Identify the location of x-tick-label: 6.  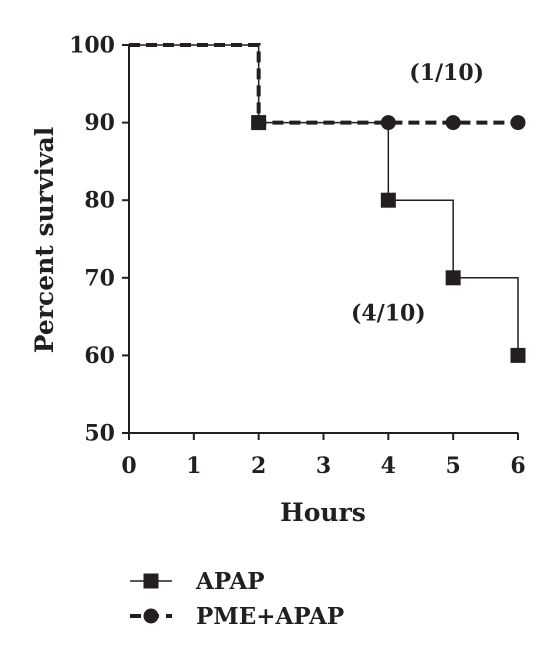
(517, 466).